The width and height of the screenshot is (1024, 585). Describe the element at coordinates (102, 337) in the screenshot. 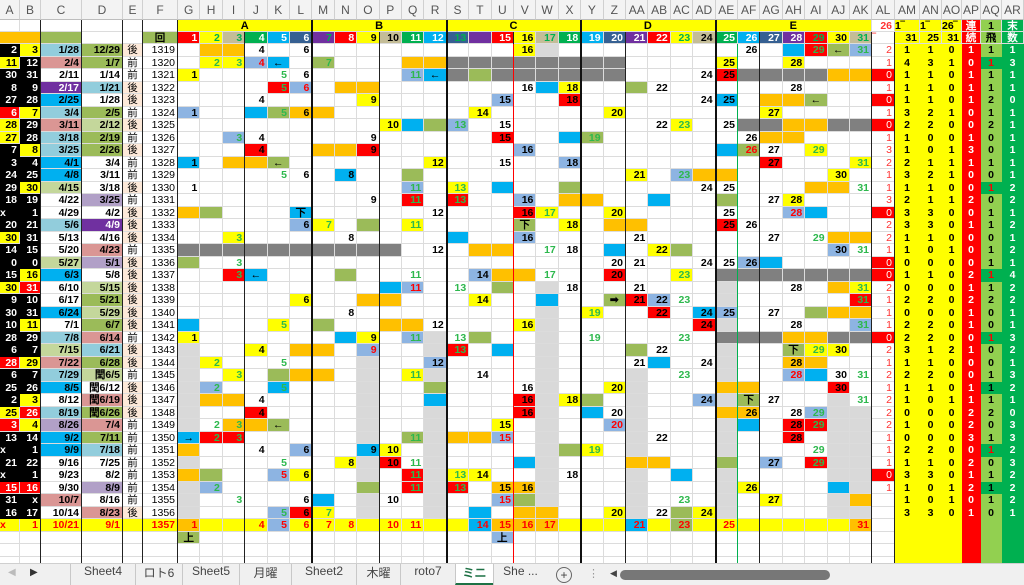

I see `cell-d: 6/14` at that location.